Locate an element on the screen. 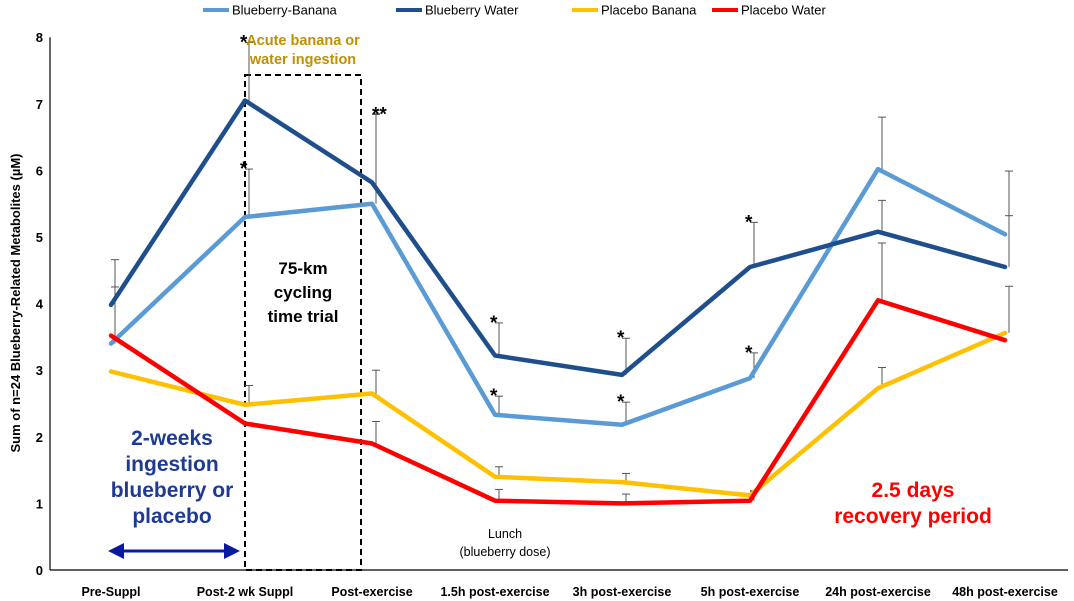 Image resolution: width=1074 pixels, height=601 pixels. double-arrow-head-right is located at coordinates (232, 551).